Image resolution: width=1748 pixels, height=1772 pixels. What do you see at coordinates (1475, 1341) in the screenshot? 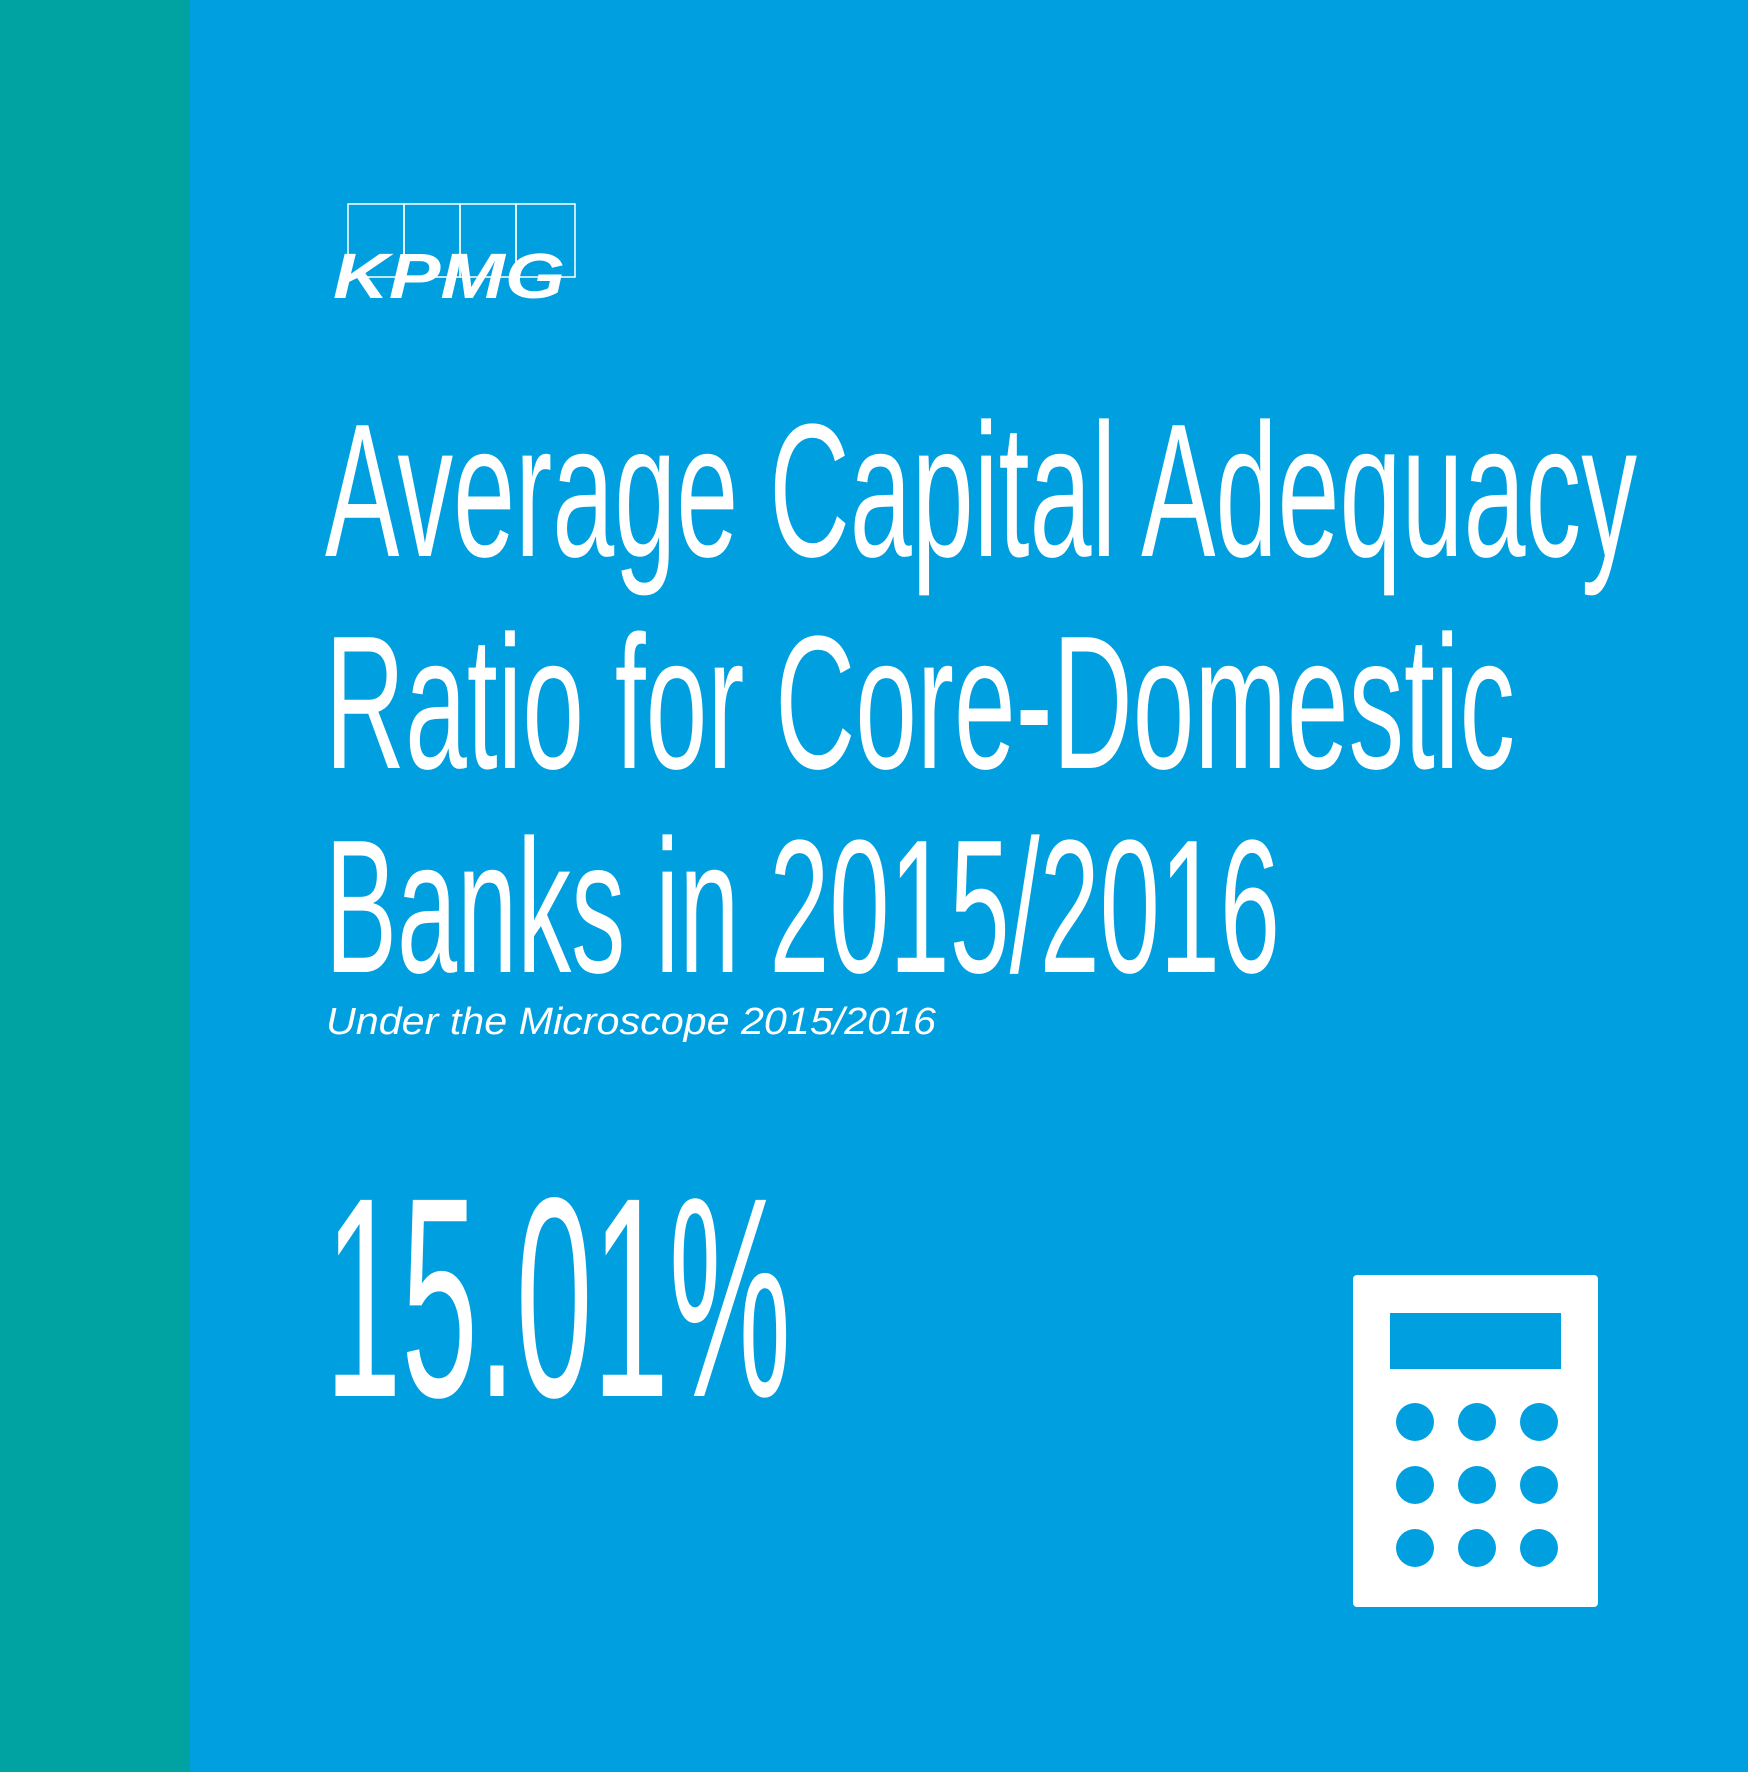
I see `calculator-screen` at bounding box center [1475, 1341].